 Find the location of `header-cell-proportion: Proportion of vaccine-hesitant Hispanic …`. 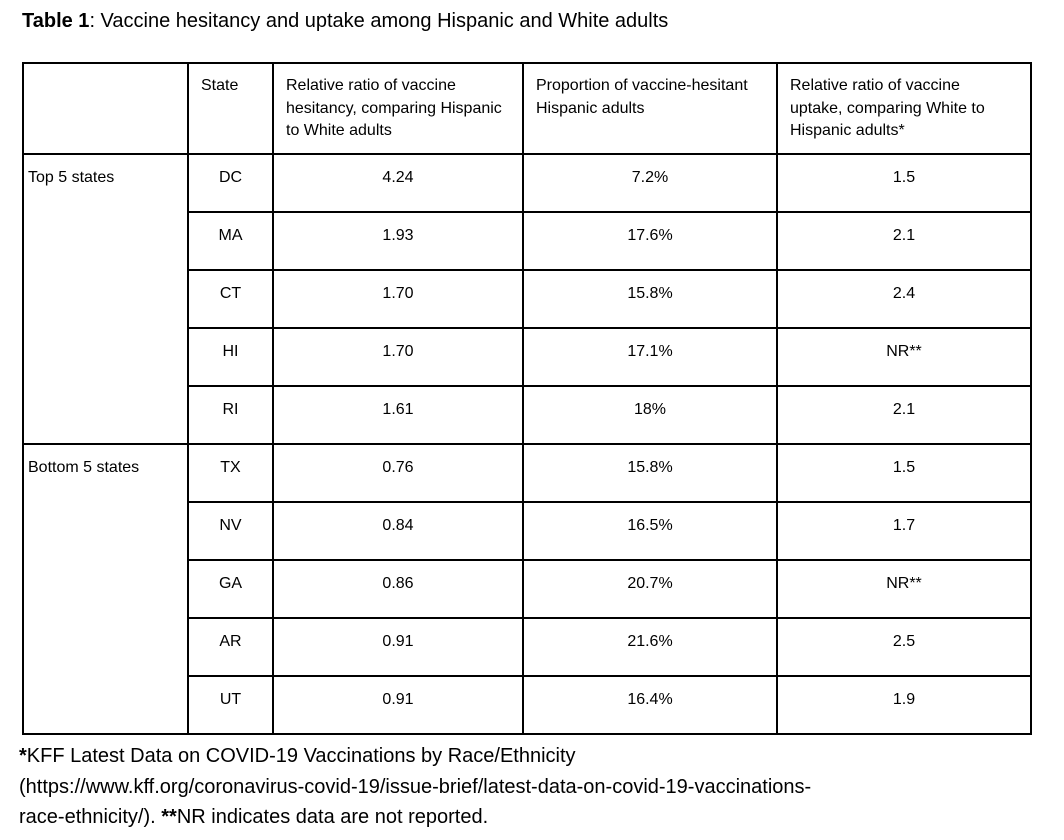

header-cell-proportion: Proportion of vaccine-hesitant Hispanic … is located at coordinates (650, 108).